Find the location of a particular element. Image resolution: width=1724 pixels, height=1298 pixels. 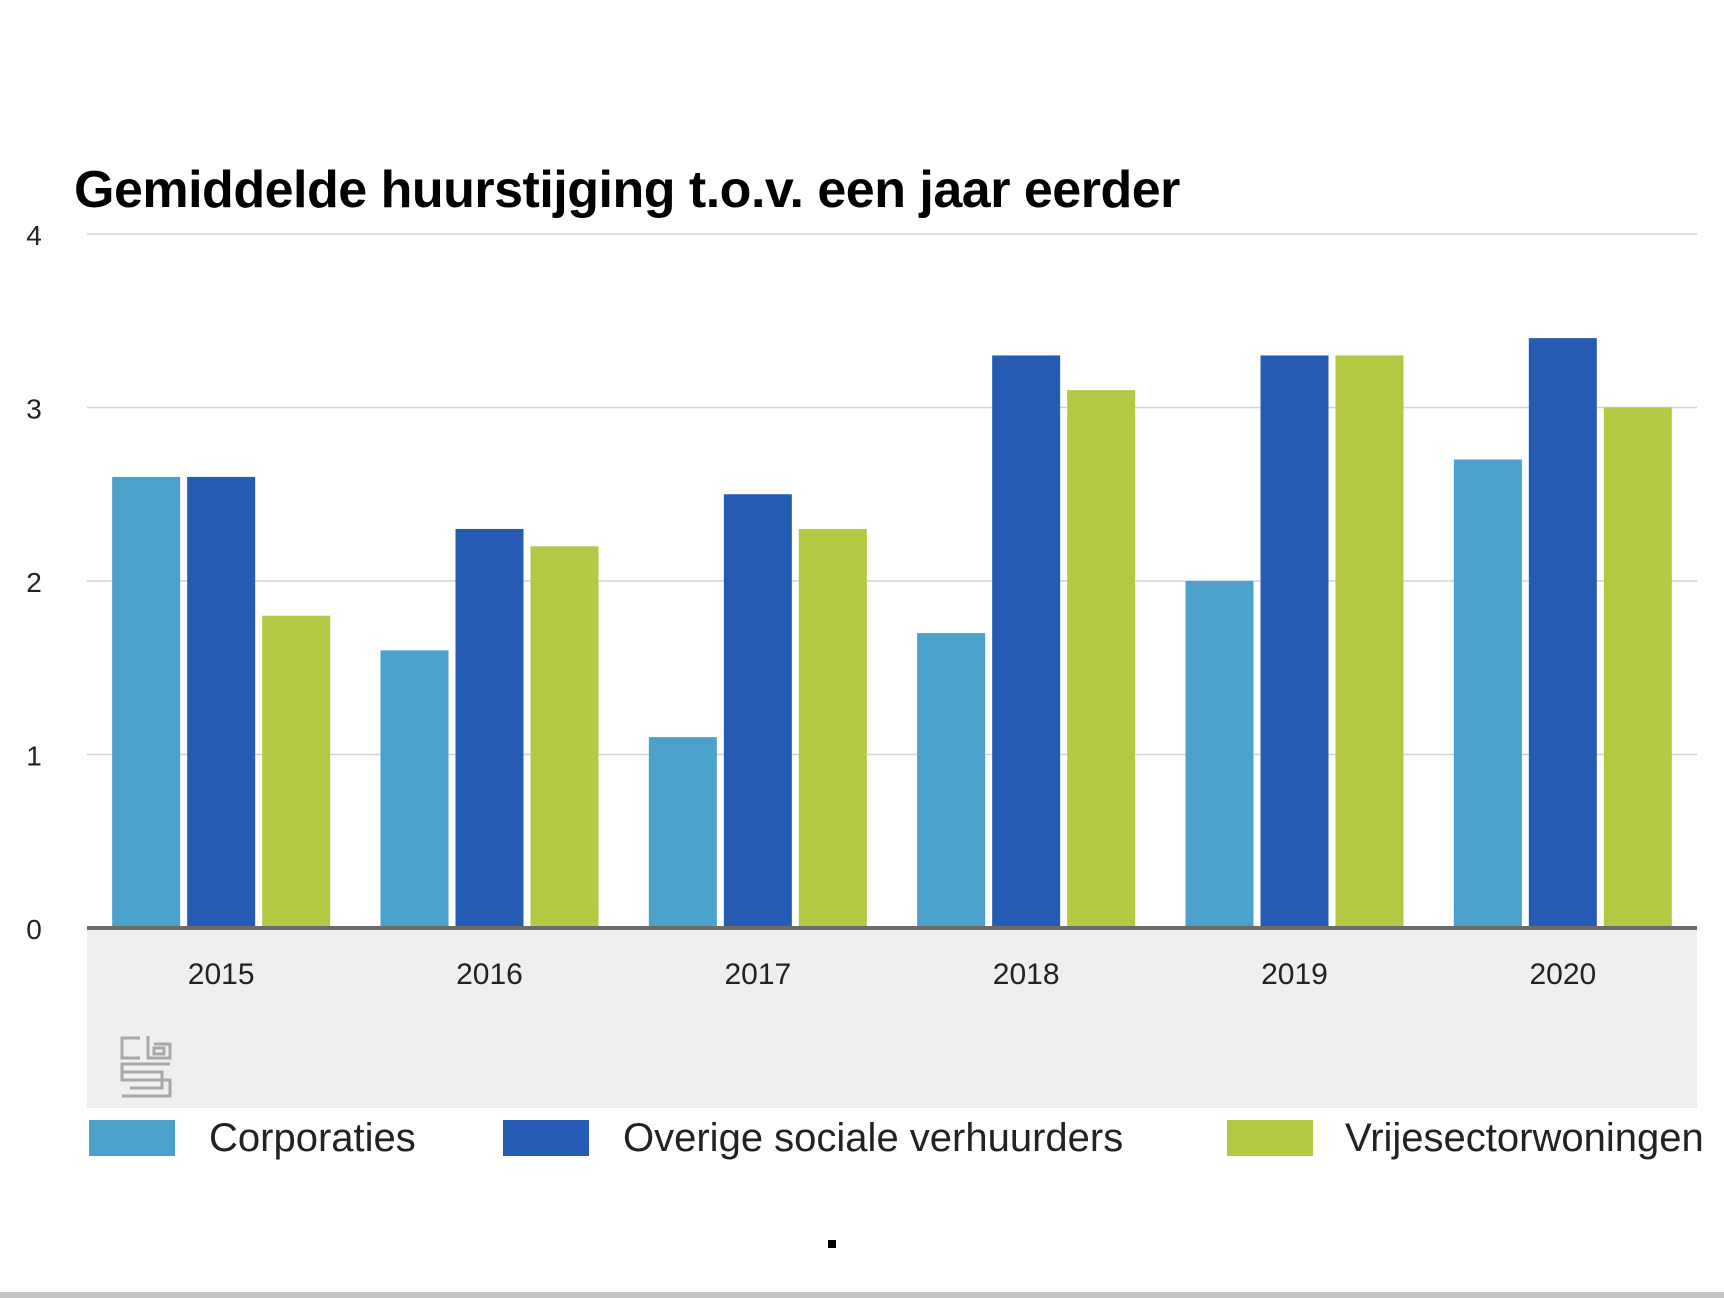

y-tick-label: 4 is located at coordinates (34, 235).